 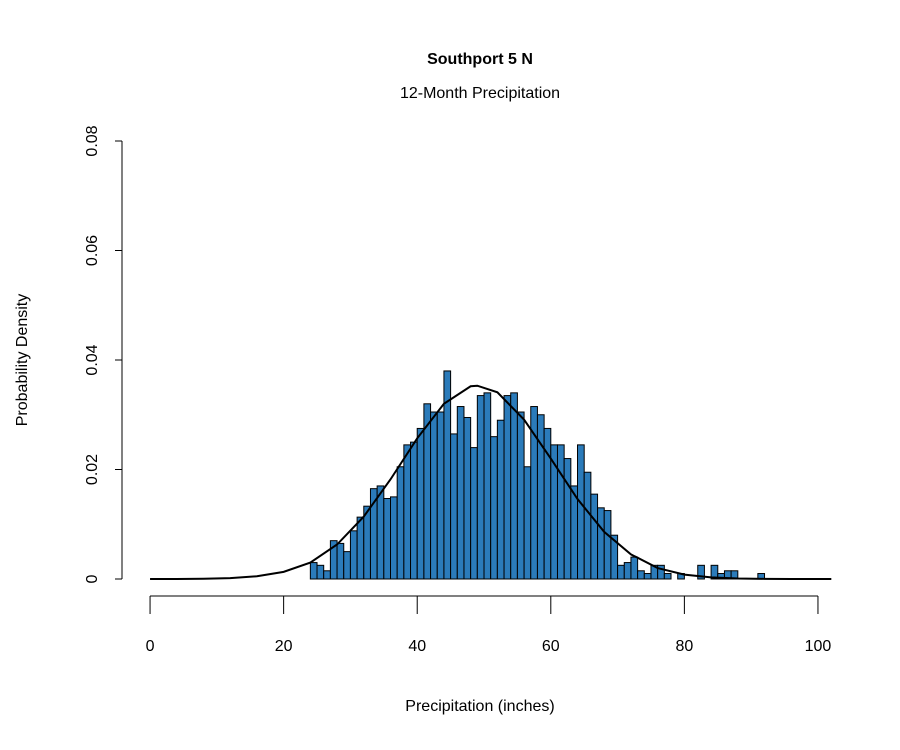 I want to click on y-tick-label: 0.04, so click(x=92, y=359).